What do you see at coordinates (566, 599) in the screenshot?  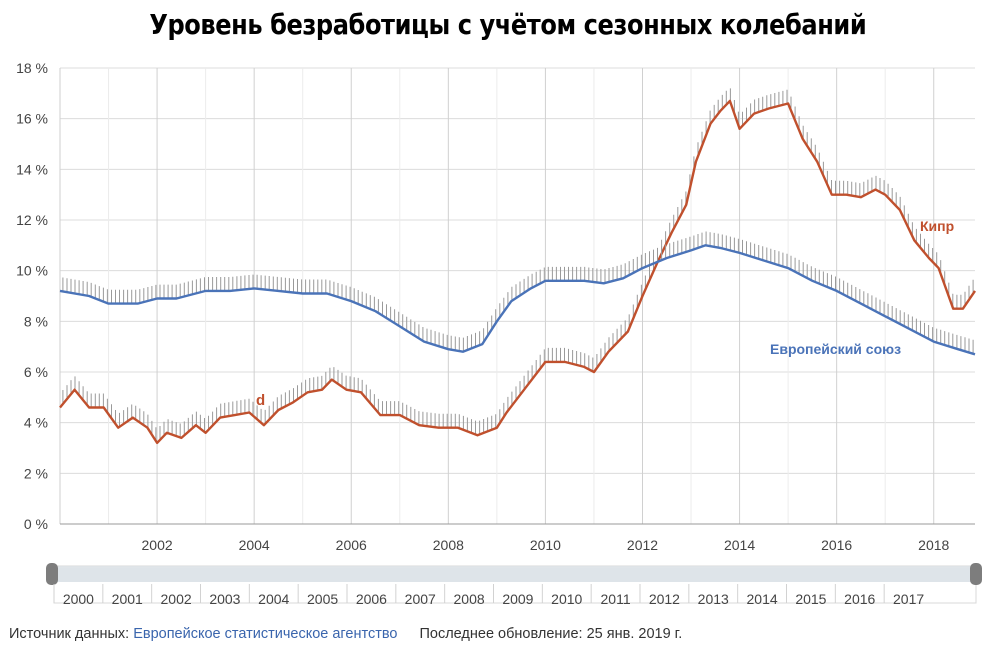 I see `navigator-year-label: 2010` at bounding box center [566, 599].